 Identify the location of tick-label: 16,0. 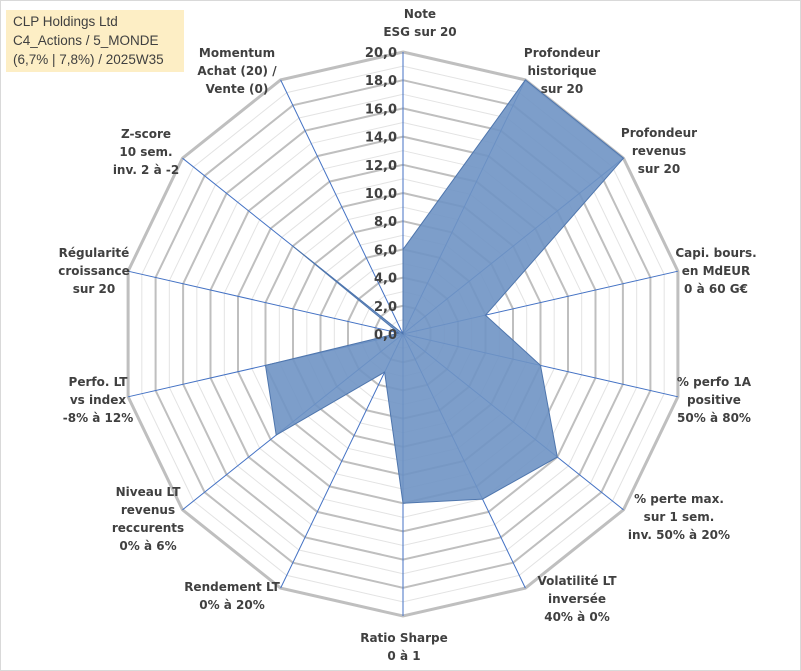
(381, 109).